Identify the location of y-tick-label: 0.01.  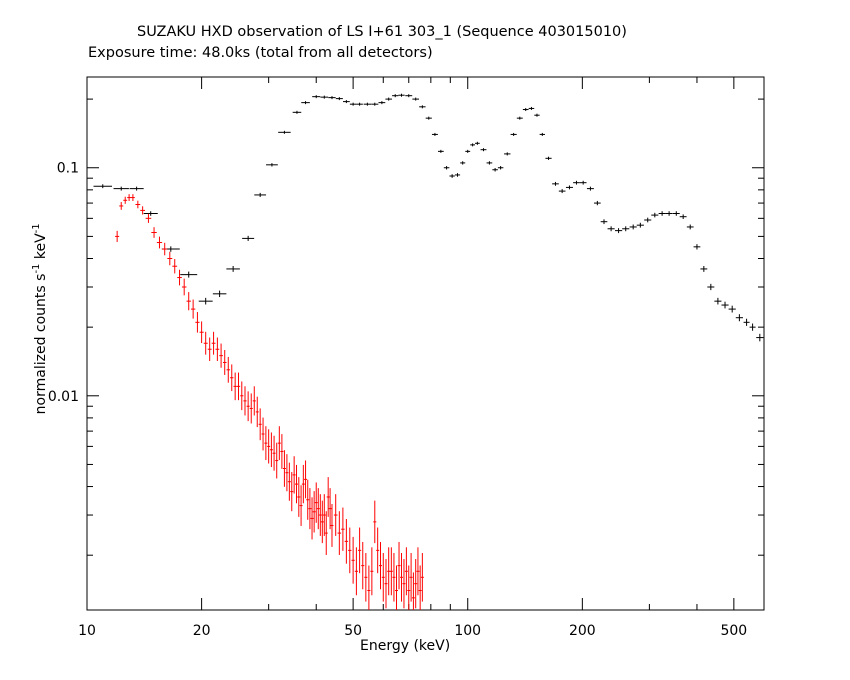
(63, 397).